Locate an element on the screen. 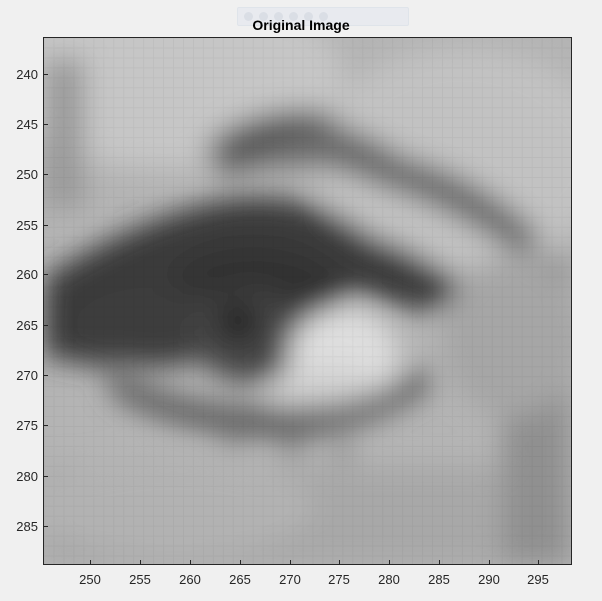 The width and height of the screenshot is (602, 601). data-cursor-icon is located at coordinates (308, 16).